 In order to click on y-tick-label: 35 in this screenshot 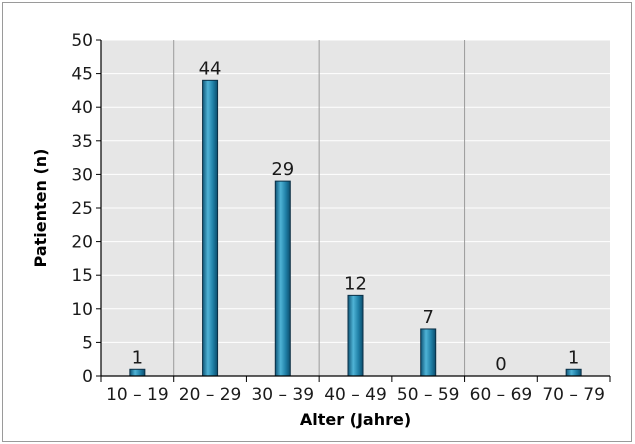, I will do `click(82, 142)`.